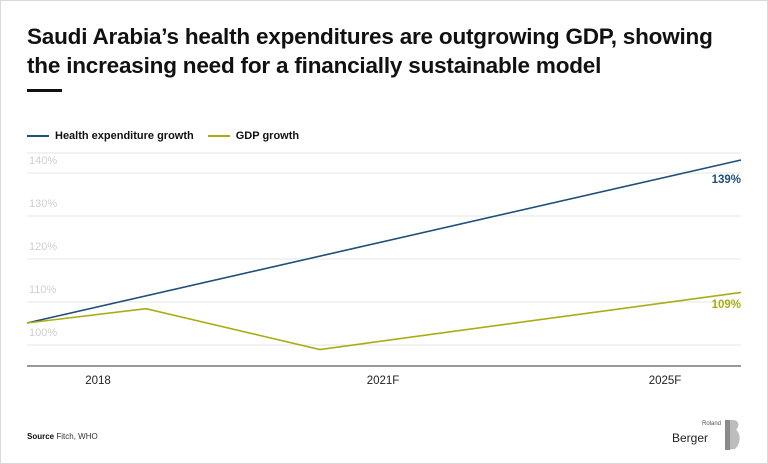 This screenshot has width=768, height=464. I want to click on source-label: Source, so click(41, 436).